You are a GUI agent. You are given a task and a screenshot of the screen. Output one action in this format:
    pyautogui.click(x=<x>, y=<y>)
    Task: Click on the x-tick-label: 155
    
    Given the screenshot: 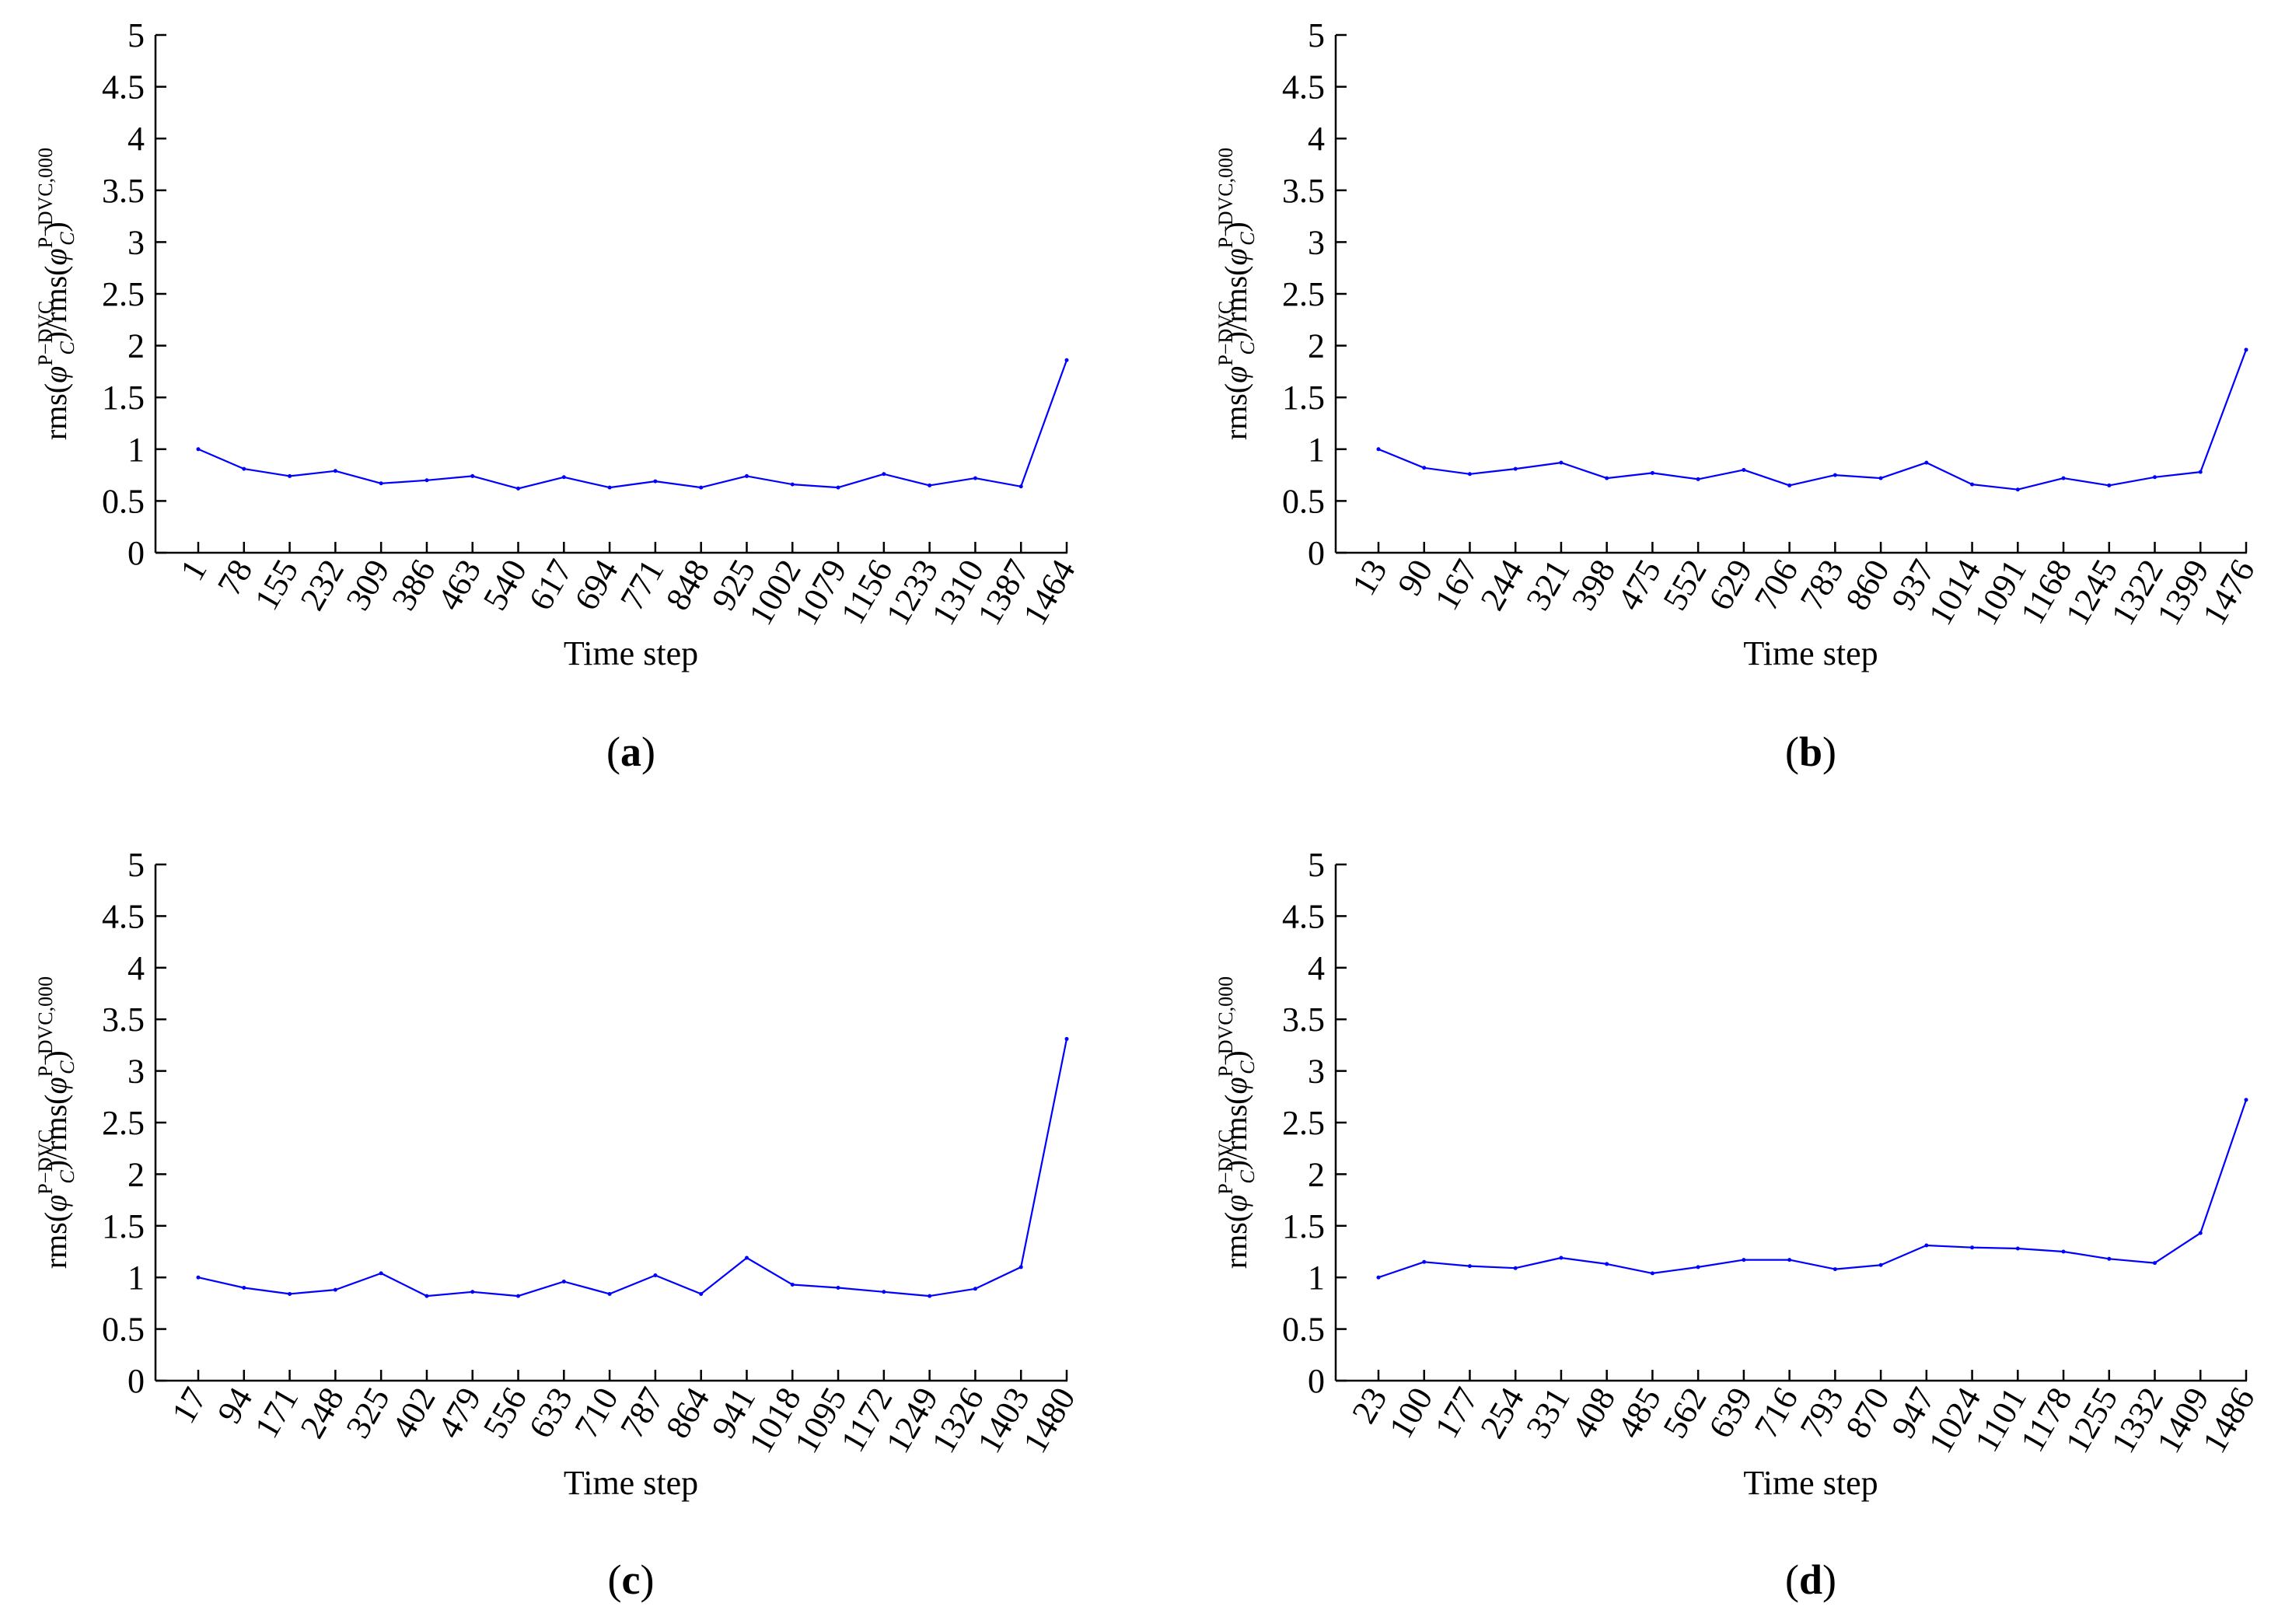 What is the action you would take?
    pyautogui.click(x=276, y=585)
    